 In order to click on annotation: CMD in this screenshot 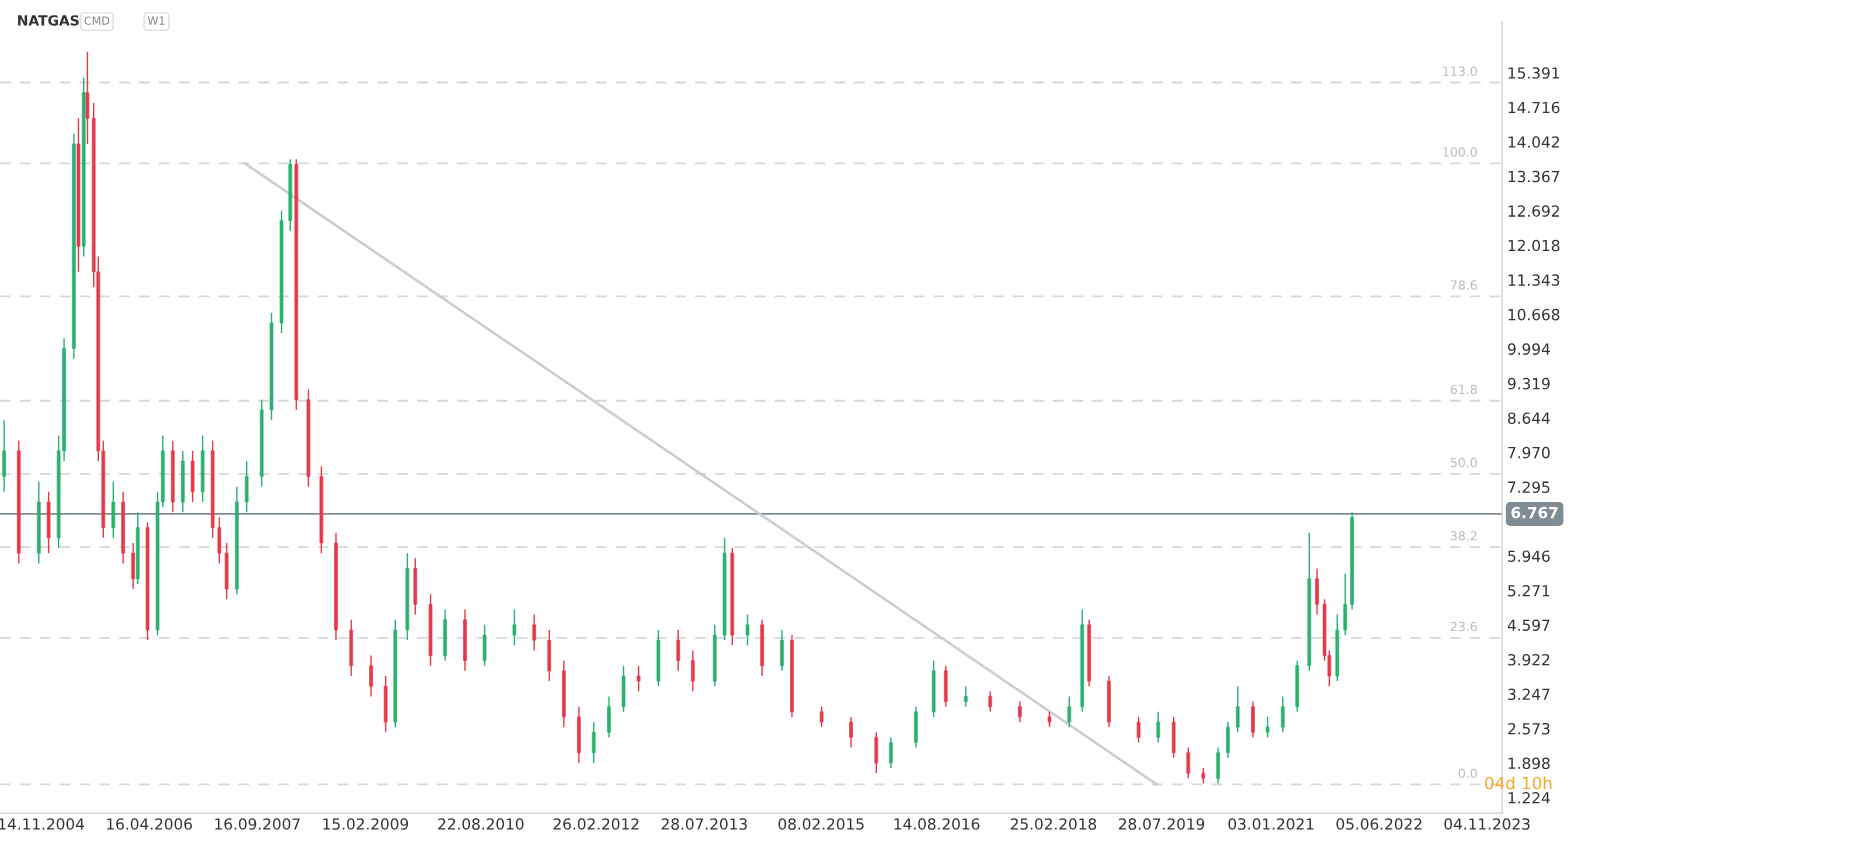, I will do `click(97, 20)`.